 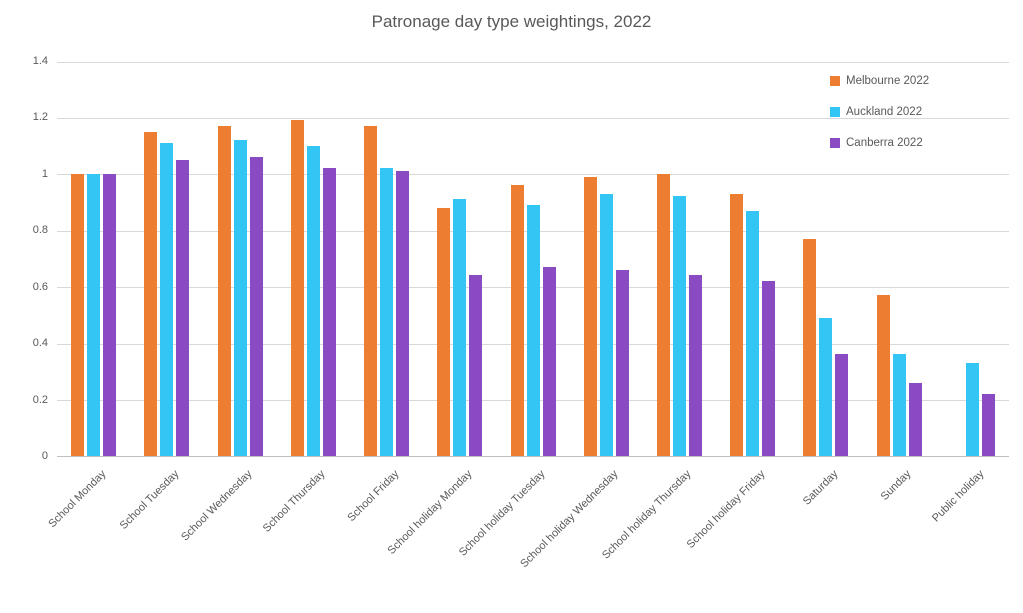 What do you see at coordinates (40, 117) in the screenshot?
I see `y-tick-label: 1.2` at bounding box center [40, 117].